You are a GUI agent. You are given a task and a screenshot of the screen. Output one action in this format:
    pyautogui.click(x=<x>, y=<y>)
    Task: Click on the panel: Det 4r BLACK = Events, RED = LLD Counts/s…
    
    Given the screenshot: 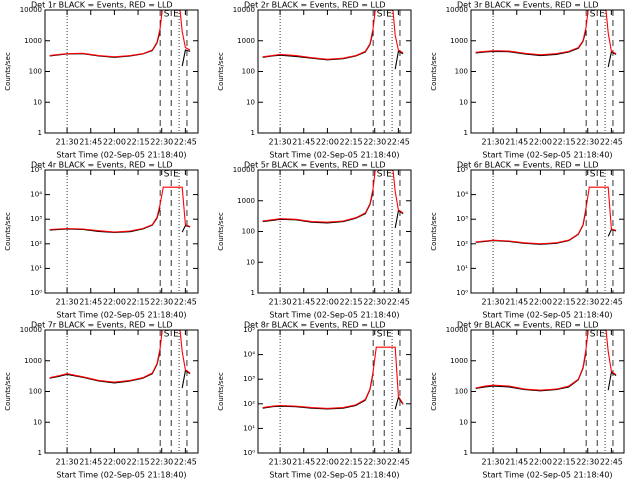 What is the action you would take?
    pyautogui.click(x=101, y=240)
    